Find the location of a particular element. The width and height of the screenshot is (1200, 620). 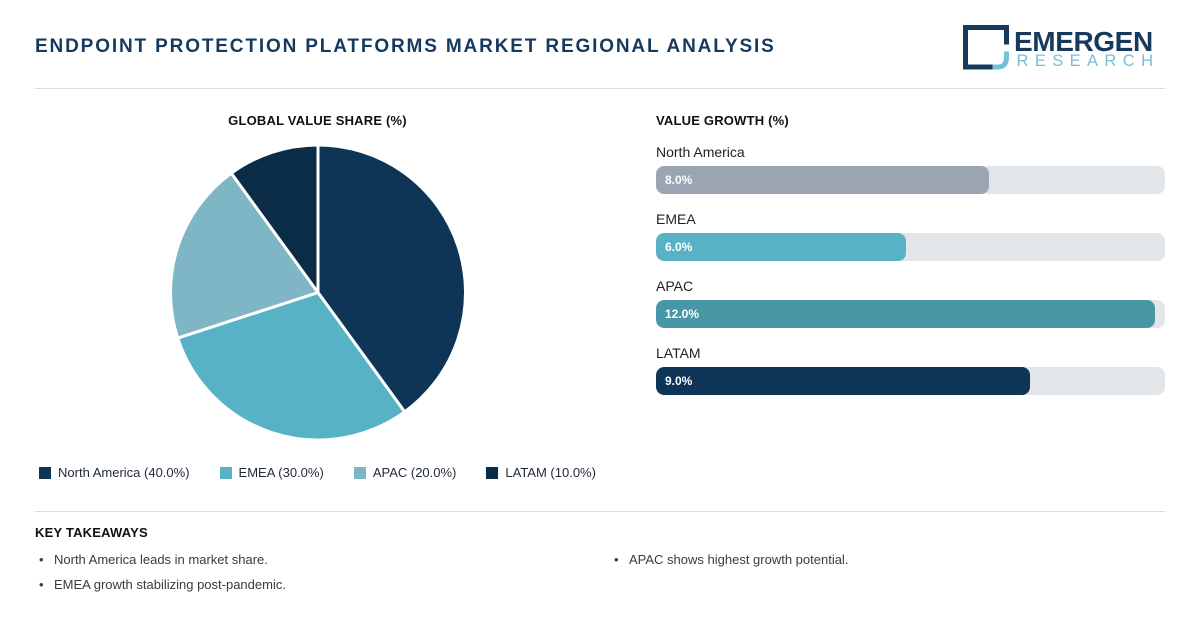

legend-label: APAC (20.0%) is located at coordinates (414, 472).